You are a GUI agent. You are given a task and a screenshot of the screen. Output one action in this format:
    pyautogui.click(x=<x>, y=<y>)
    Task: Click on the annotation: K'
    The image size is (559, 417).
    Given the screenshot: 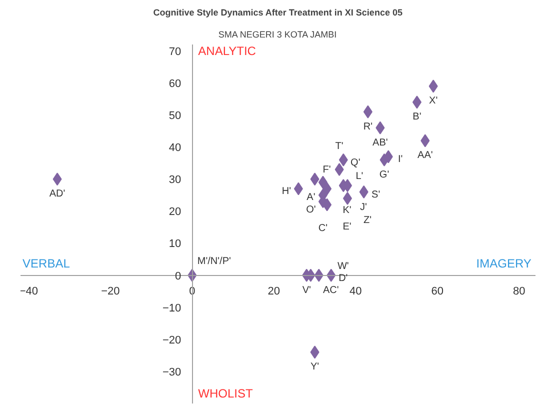 What is the action you would take?
    pyautogui.click(x=347, y=210)
    